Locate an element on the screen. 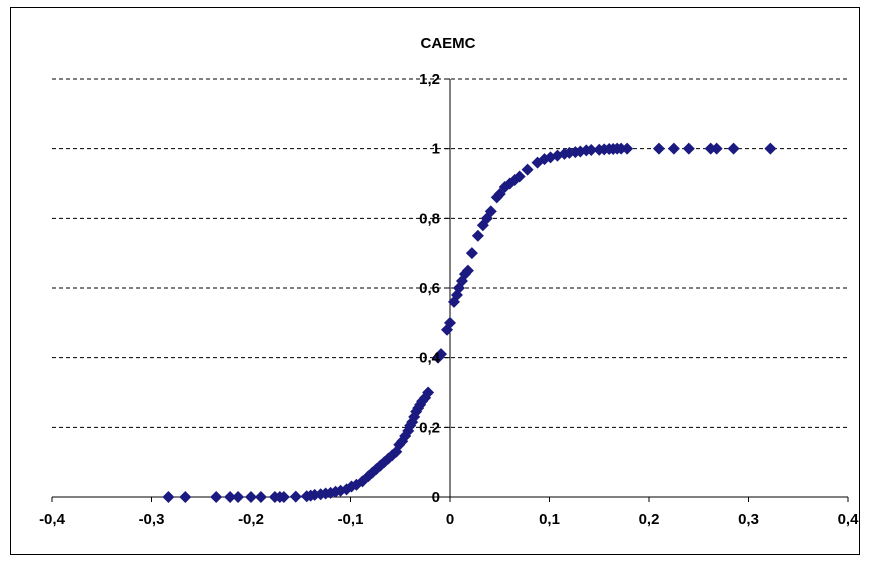 The height and width of the screenshot is (564, 873). x-tick-label: -0,4 is located at coordinates (52, 519).